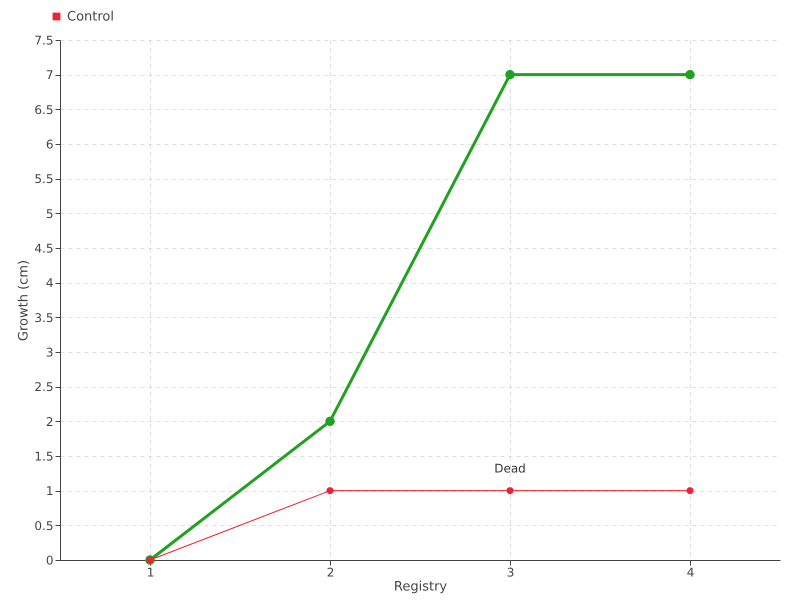  What do you see at coordinates (44, 179) in the screenshot?
I see `y-tick-label: 5.5` at bounding box center [44, 179].